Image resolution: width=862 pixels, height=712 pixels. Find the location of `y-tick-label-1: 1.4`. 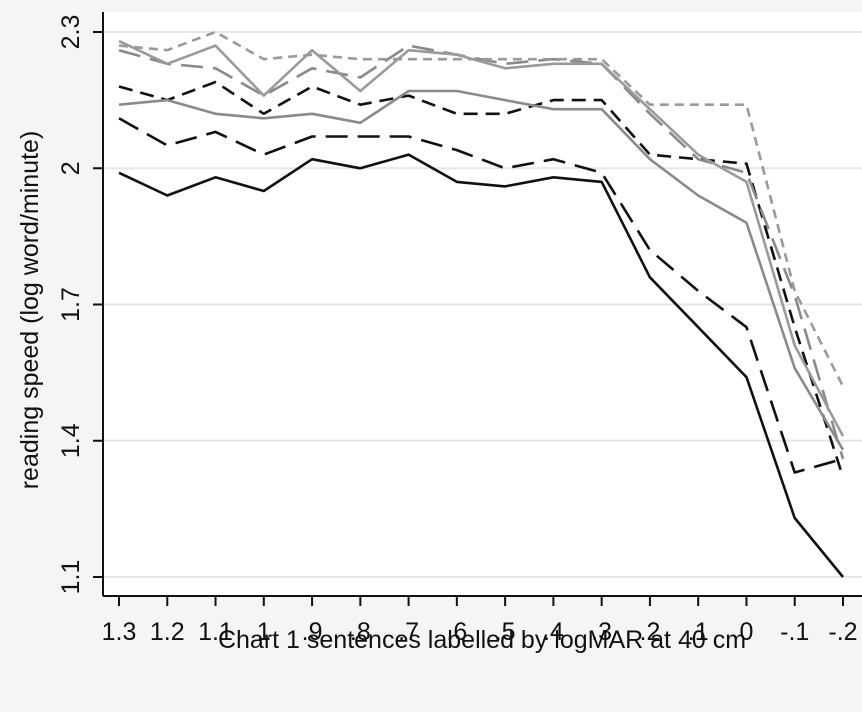

y-tick-label-1: 1.4 is located at coordinates (71, 440).